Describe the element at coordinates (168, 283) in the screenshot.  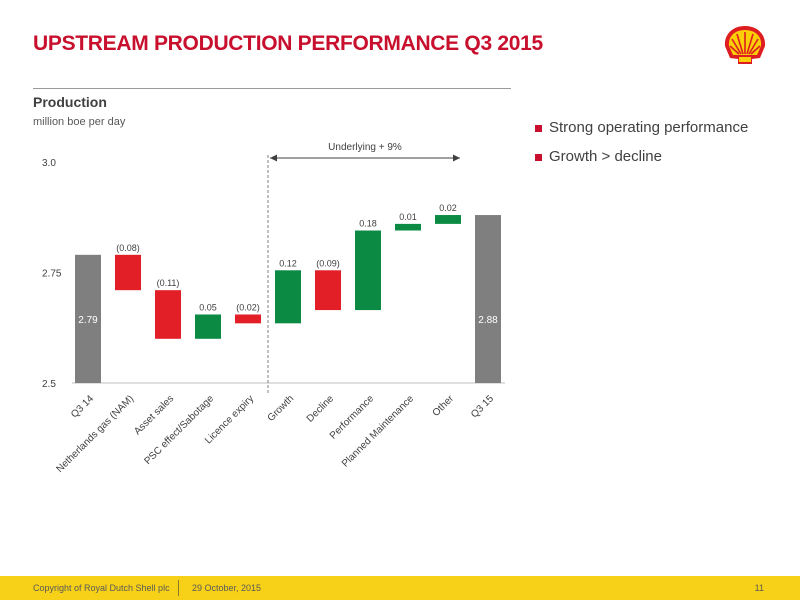
I see `data-label: (0.11)` at that location.